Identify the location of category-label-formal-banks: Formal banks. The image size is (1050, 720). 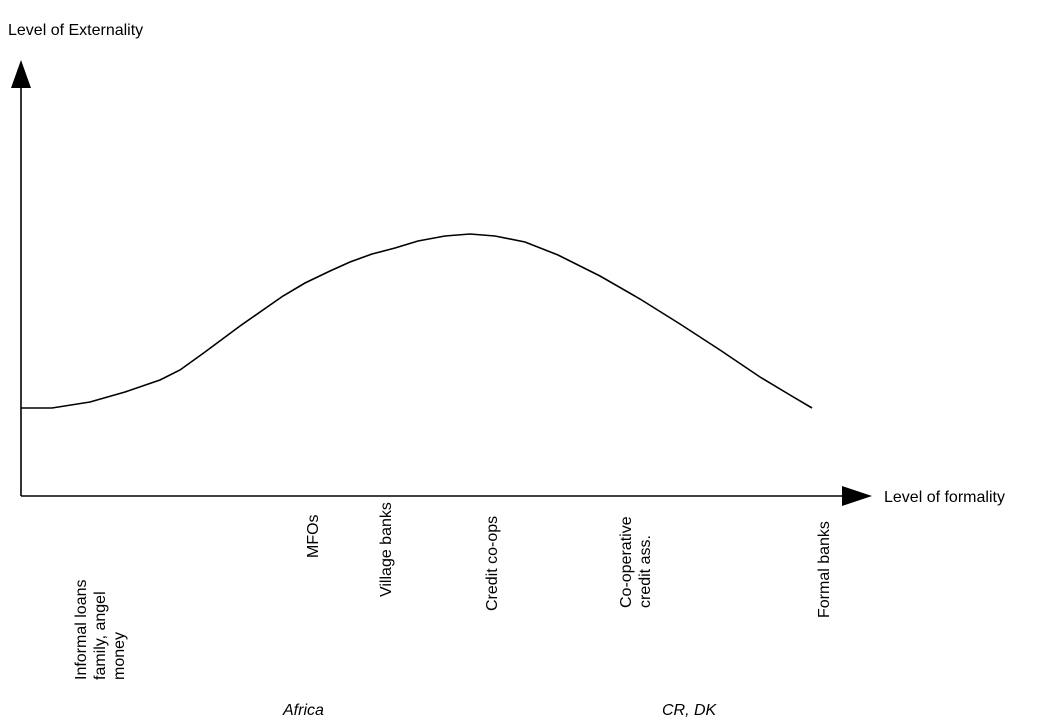
(824, 569).